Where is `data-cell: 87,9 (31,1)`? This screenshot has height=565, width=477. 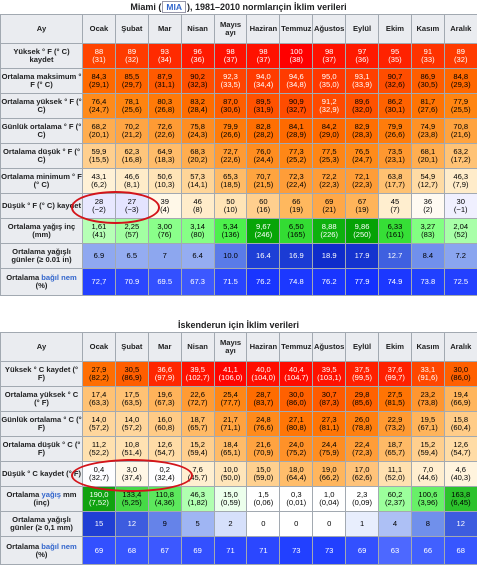
data-cell: 87,9 (31,1) is located at coordinates (164, 81).